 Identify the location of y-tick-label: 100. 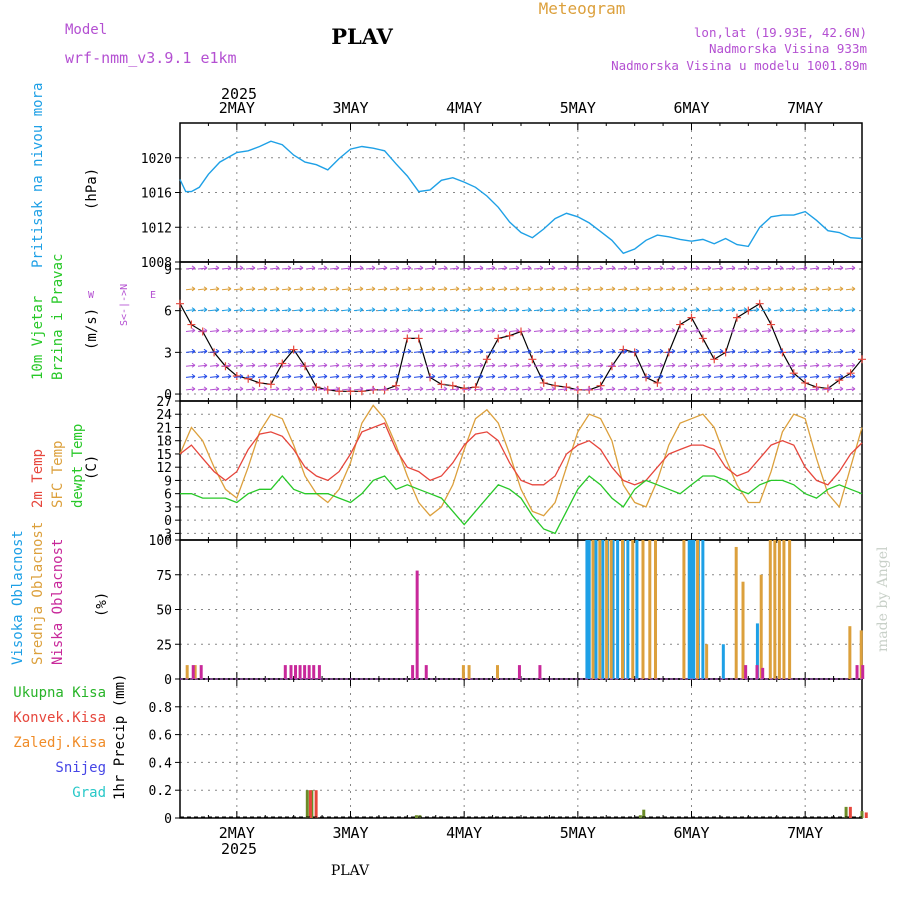
(160, 541).